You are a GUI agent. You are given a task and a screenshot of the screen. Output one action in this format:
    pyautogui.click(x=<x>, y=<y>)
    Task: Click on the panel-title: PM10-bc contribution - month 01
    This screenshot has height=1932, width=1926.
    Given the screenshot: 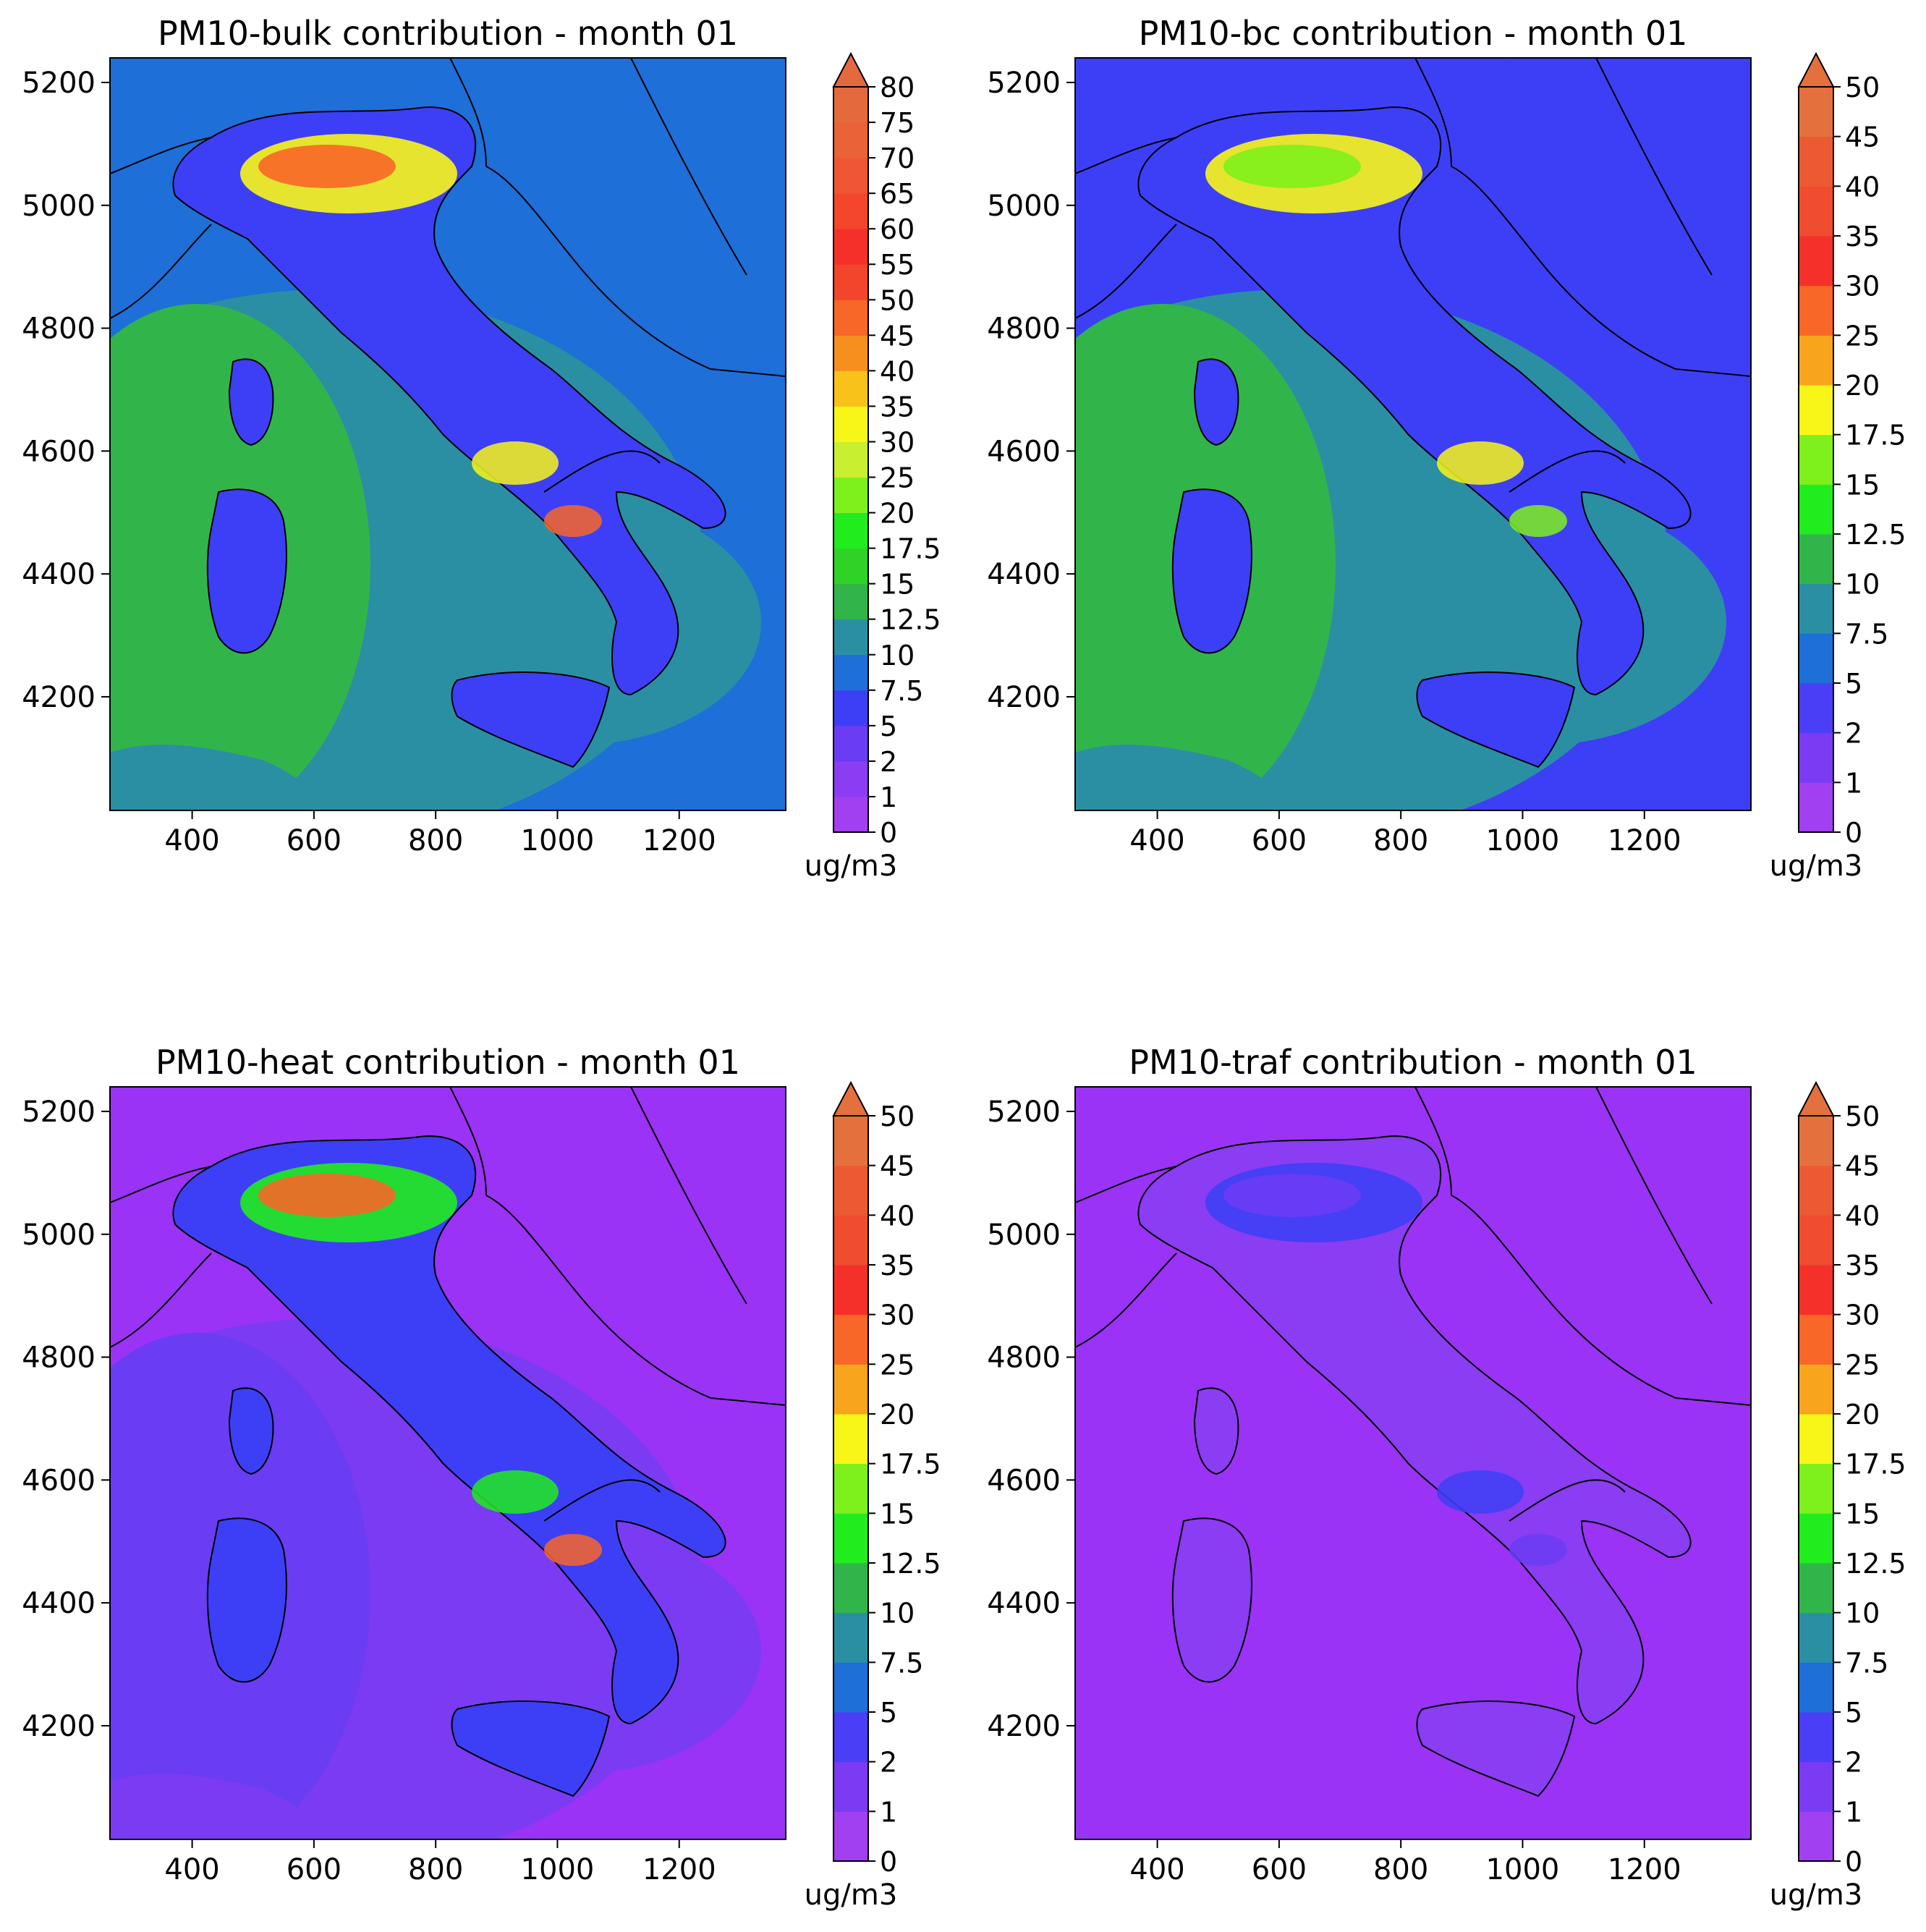 What is the action you would take?
    pyautogui.click(x=1413, y=33)
    